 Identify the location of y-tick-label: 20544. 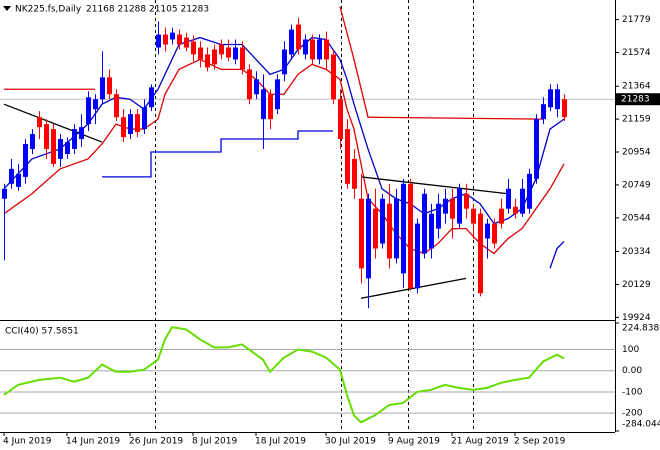
(636, 218).